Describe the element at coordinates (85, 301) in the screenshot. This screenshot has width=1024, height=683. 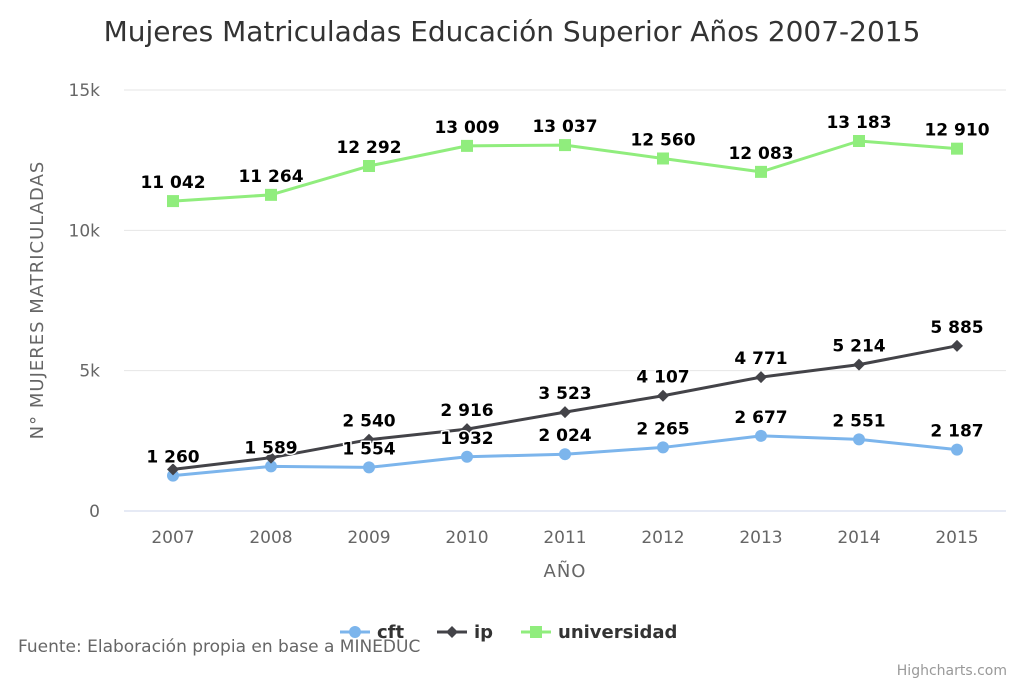
I see `y-axis-ticks: 0 5k 10k 15k` at that location.